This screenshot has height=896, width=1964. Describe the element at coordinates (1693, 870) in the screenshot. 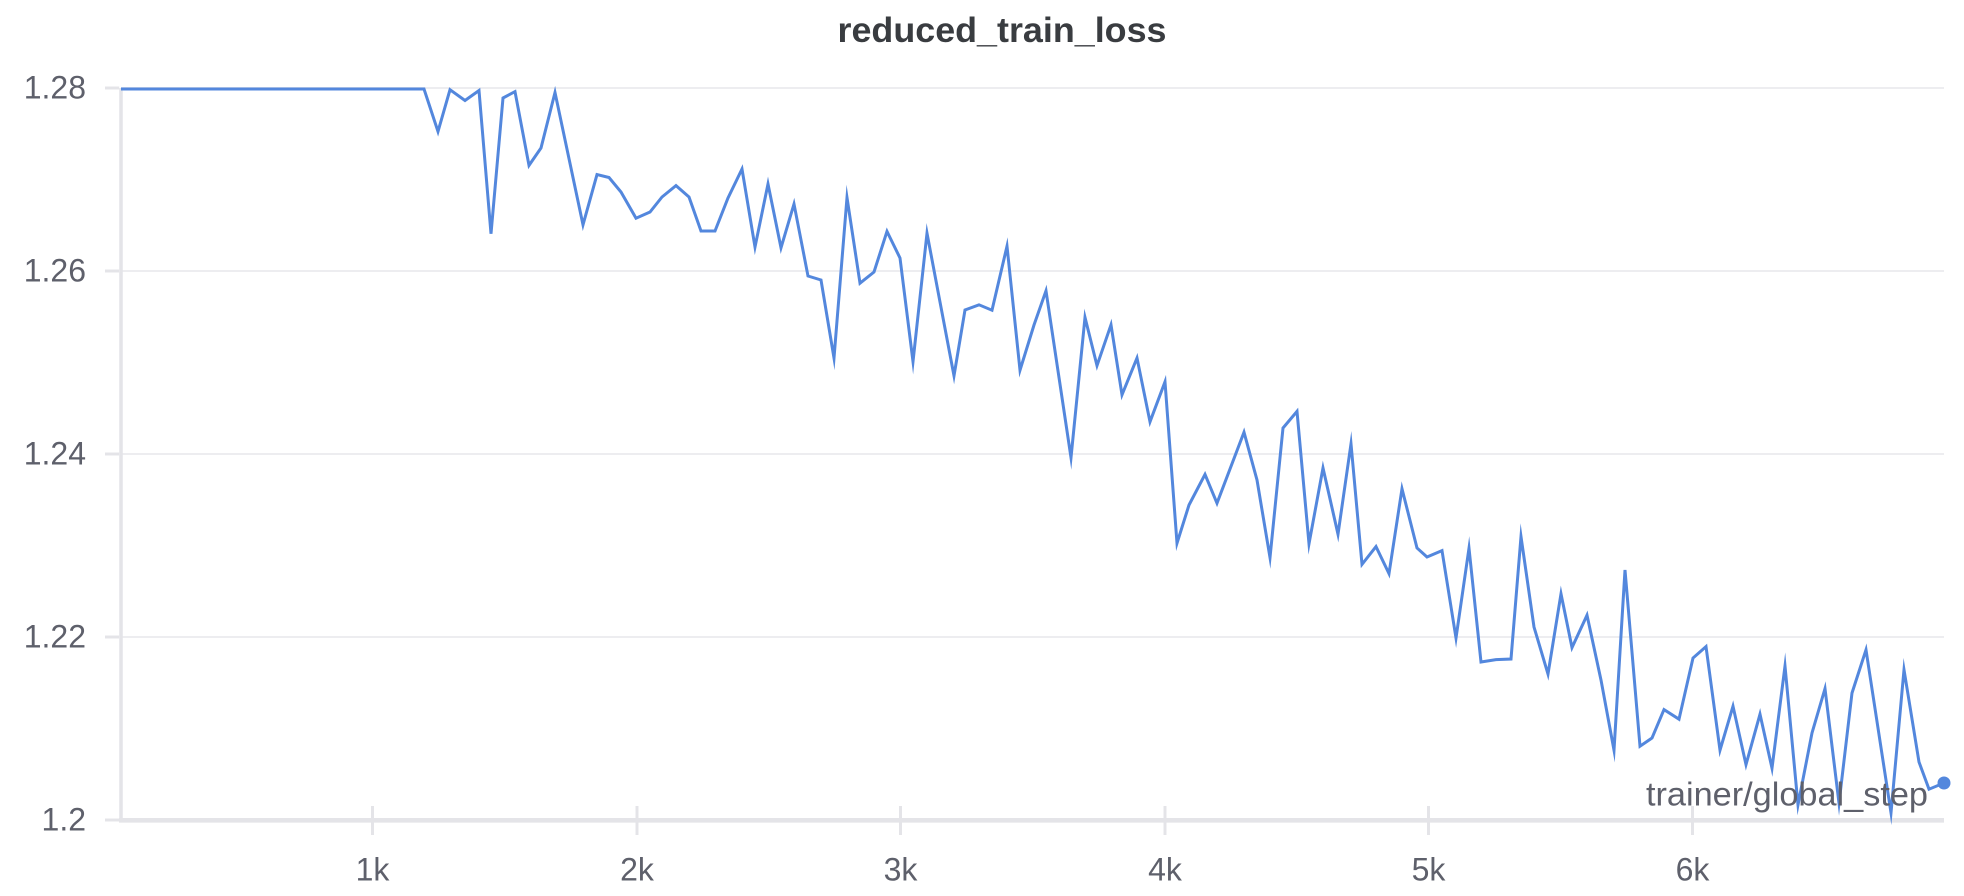

I see `svg-text: 6k` at that location.